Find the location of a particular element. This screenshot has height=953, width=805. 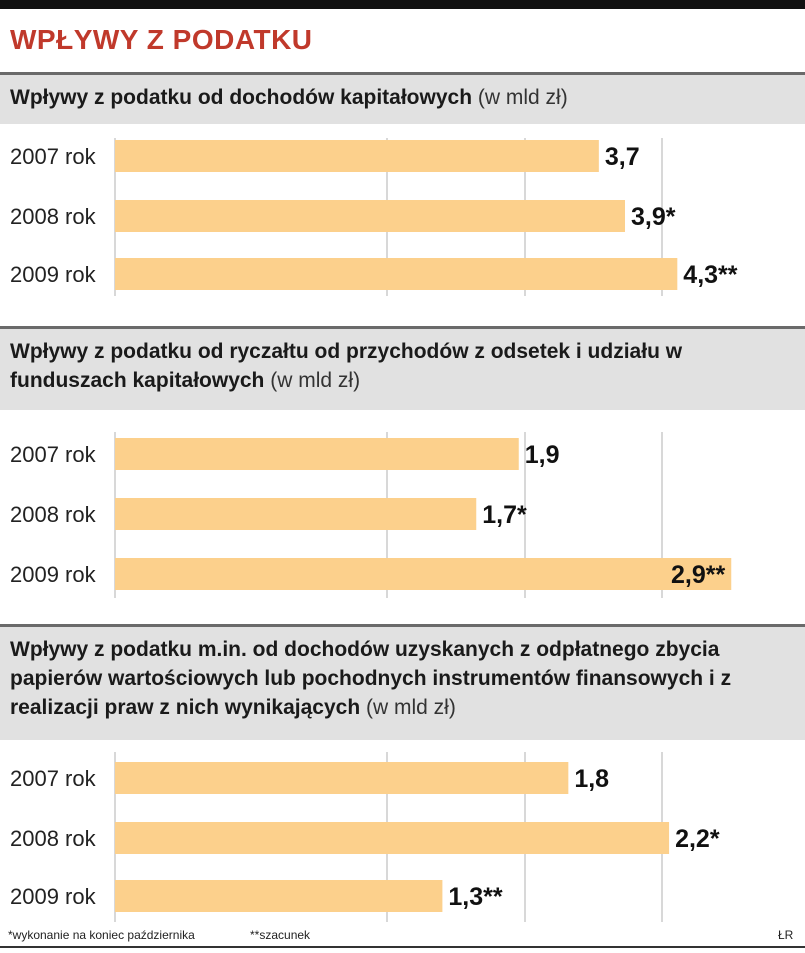

chart-2-category-label: 2009 rok is located at coordinates (53, 574).